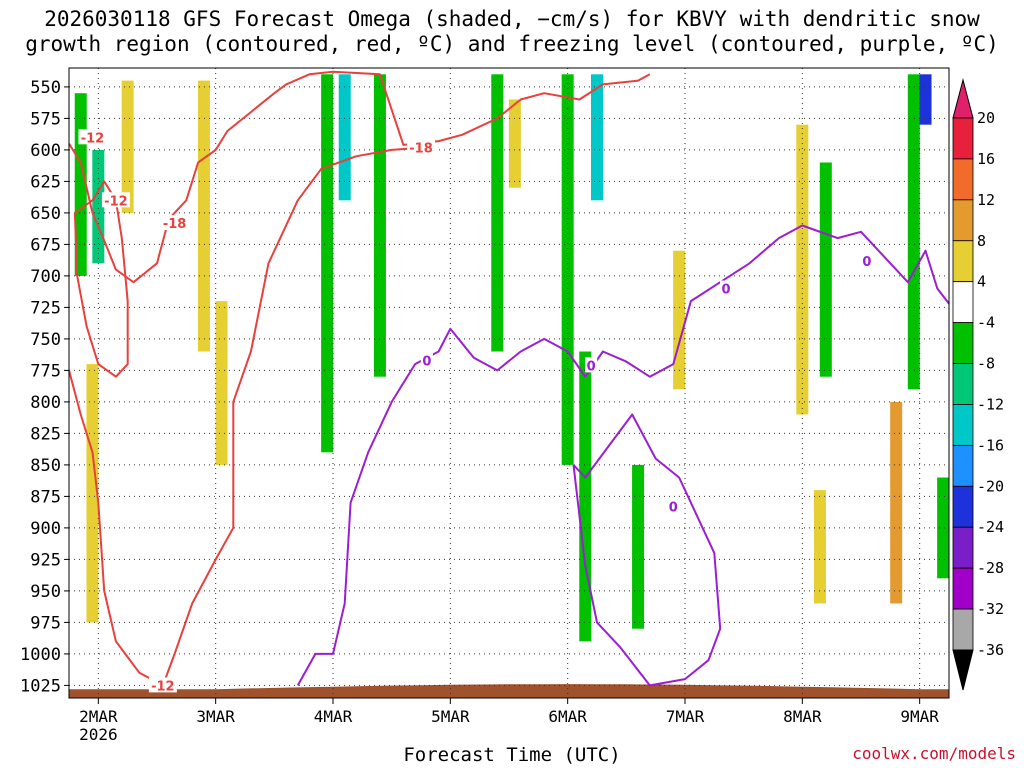 This screenshot has height=768, width=1024. What do you see at coordinates (45, 592) in the screenshot?
I see `y-tick-label: 950` at bounding box center [45, 592].